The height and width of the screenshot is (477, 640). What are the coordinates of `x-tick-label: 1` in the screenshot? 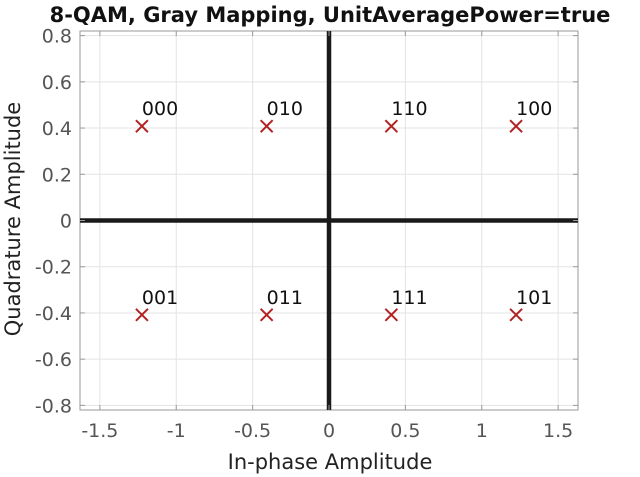 It's located at (482, 431).